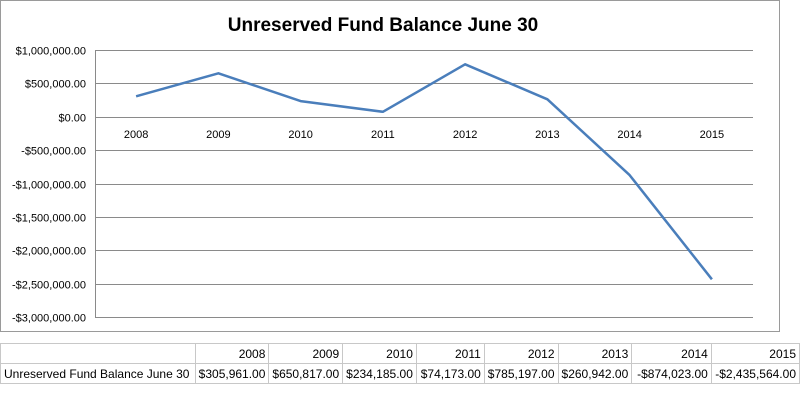  What do you see at coordinates (521, 353) in the screenshot?
I see `table-header-cell: 2012` at bounding box center [521, 353].